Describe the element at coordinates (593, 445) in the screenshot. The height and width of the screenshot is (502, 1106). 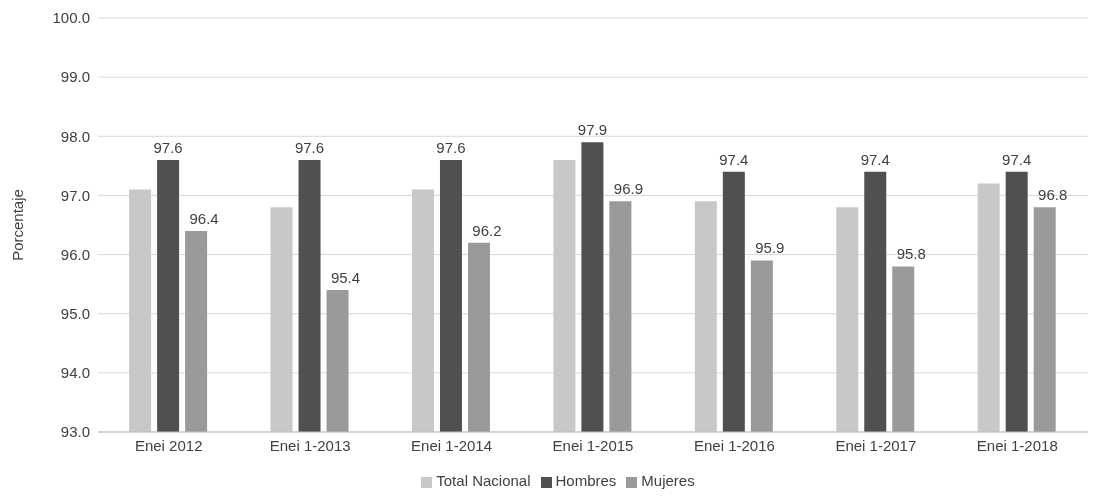
I see `x-tick-label: Enei 1-2015` at that location.